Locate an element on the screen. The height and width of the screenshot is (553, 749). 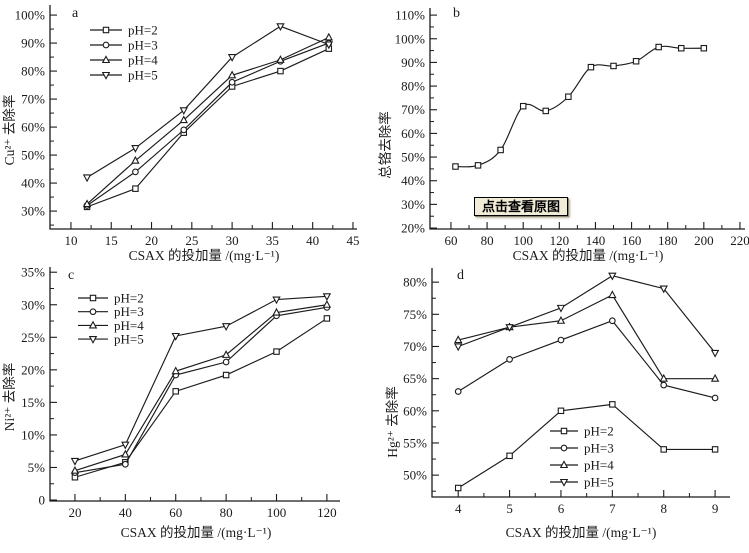
panel-label: d is located at coordinates (460, 275).